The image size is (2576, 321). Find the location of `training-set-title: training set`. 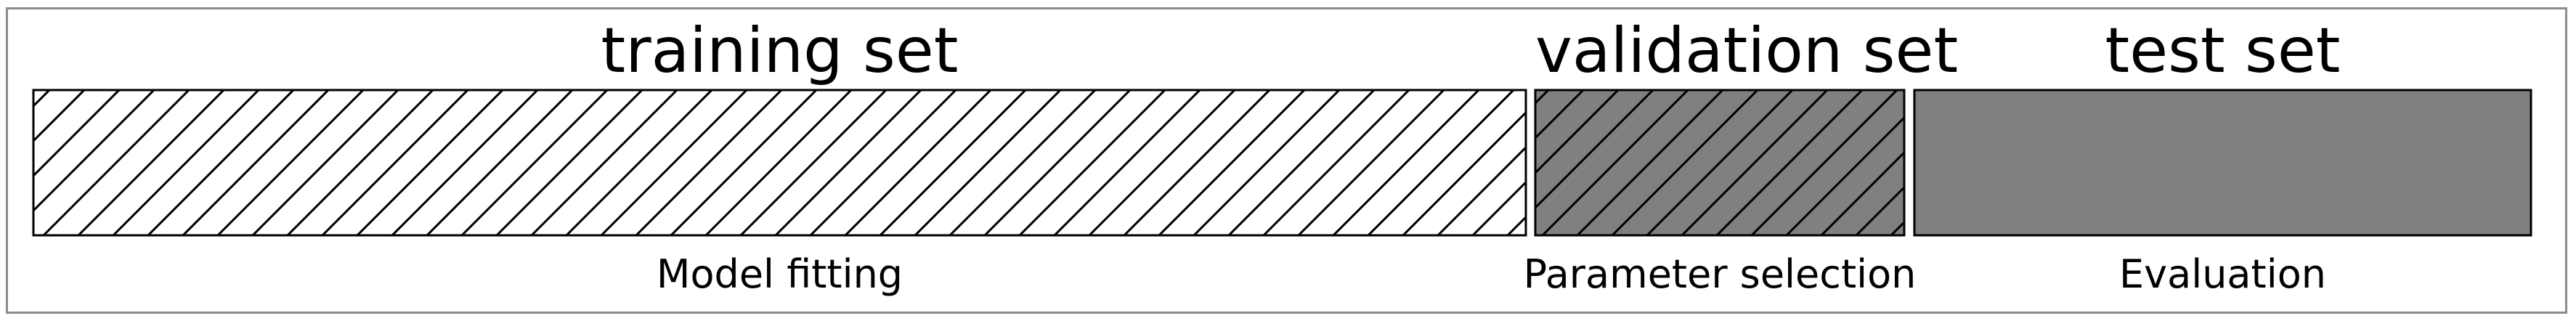

training-set-title: training set is located at coordinates (780, 51).